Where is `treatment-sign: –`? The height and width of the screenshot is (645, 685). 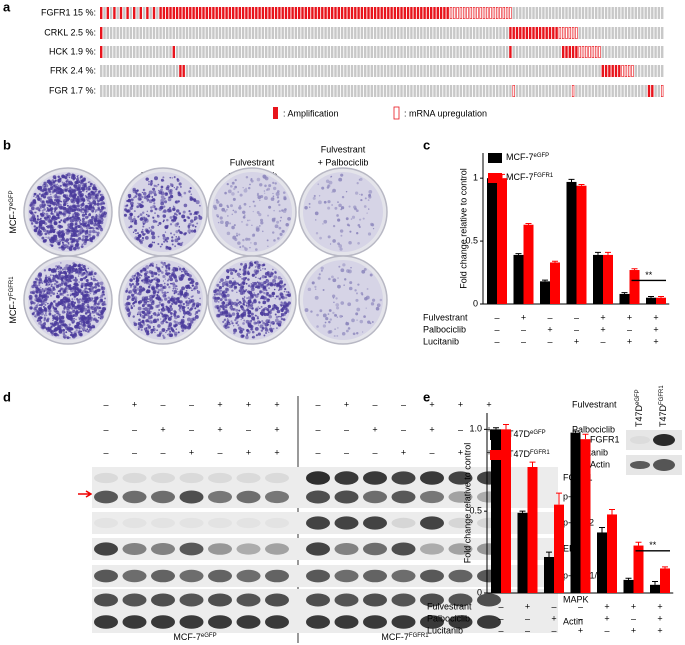
treatment-sign: – is located at coordinates (162, 452).